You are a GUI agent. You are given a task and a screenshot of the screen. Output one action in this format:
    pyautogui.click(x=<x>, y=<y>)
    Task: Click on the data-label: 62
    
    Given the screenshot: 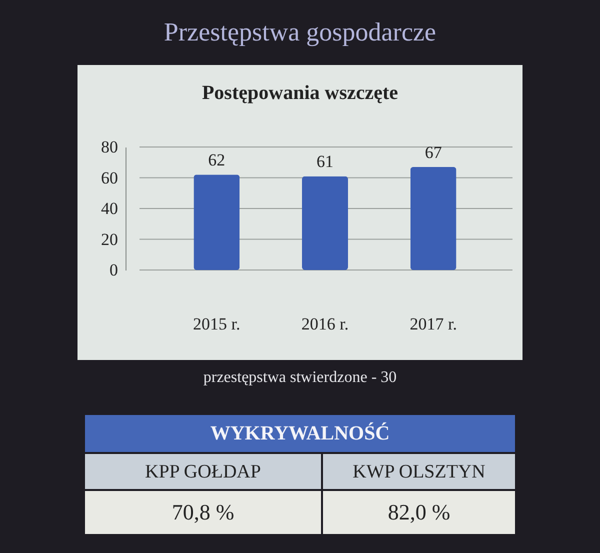 What is the action you would take?
    pyautogui.click(x=217, y=160)
    